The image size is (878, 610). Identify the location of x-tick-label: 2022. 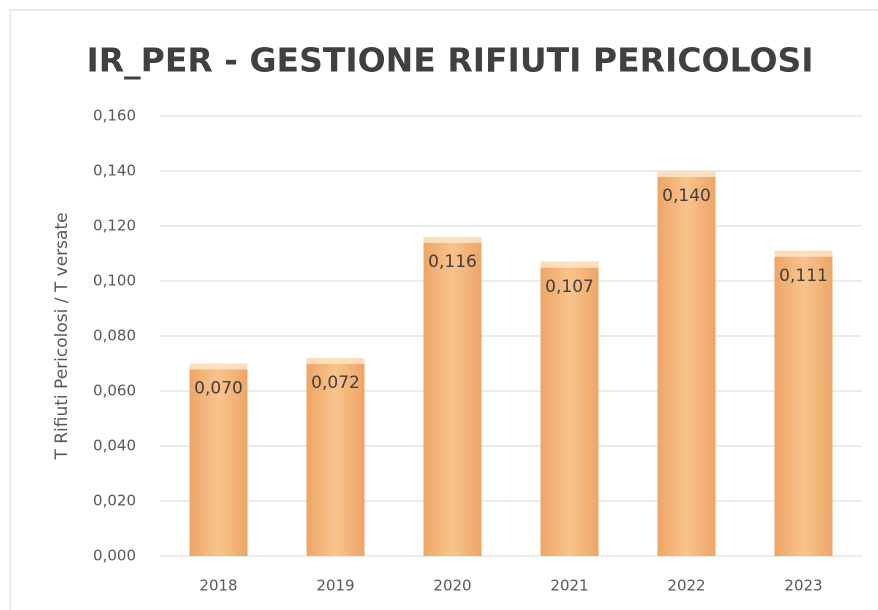
(686, 586).